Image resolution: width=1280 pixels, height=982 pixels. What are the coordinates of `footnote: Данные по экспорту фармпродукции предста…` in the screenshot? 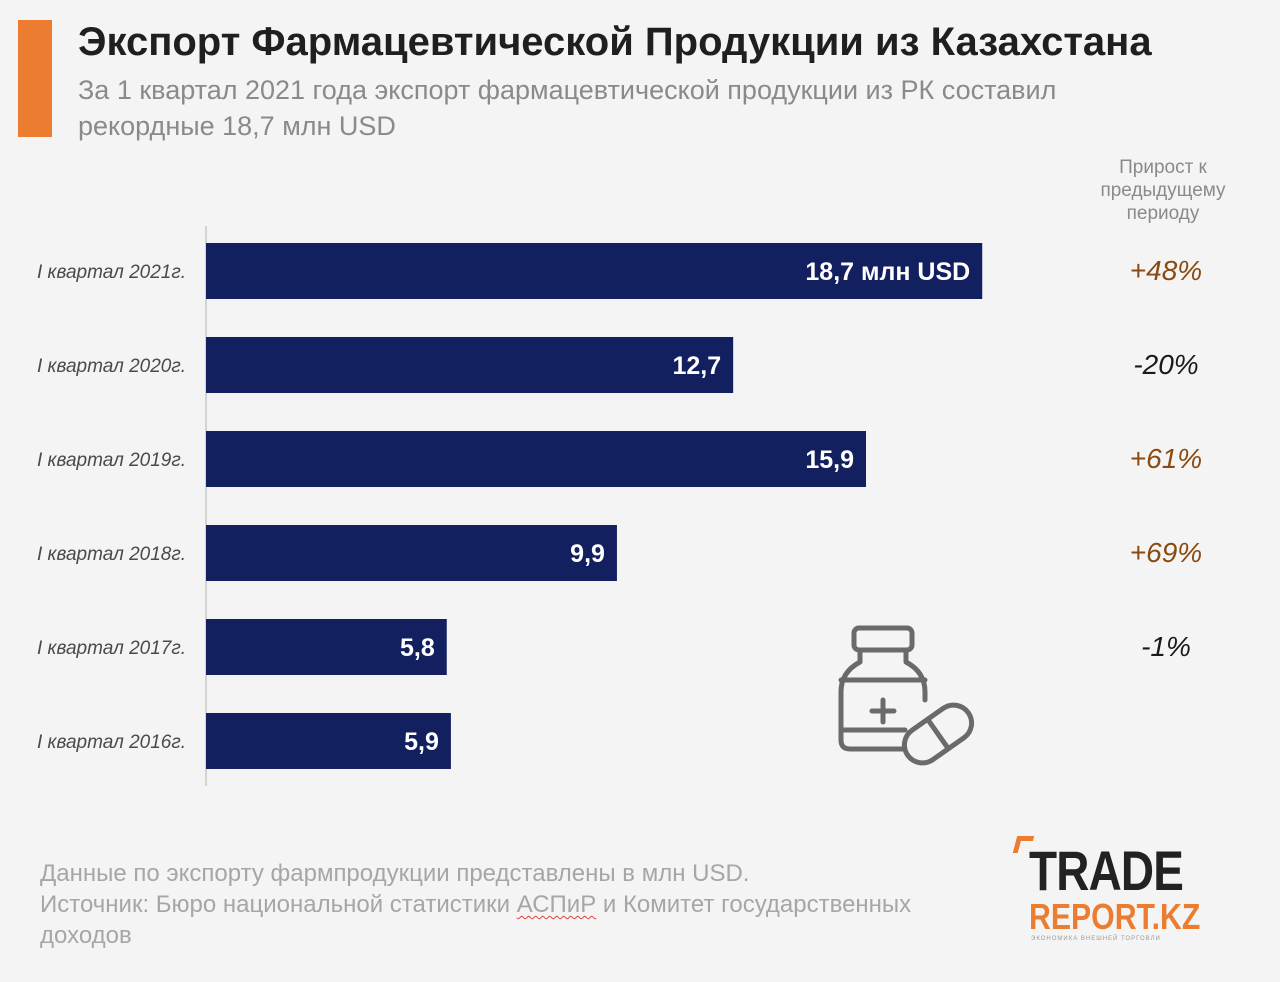 It's located at (520, 904).